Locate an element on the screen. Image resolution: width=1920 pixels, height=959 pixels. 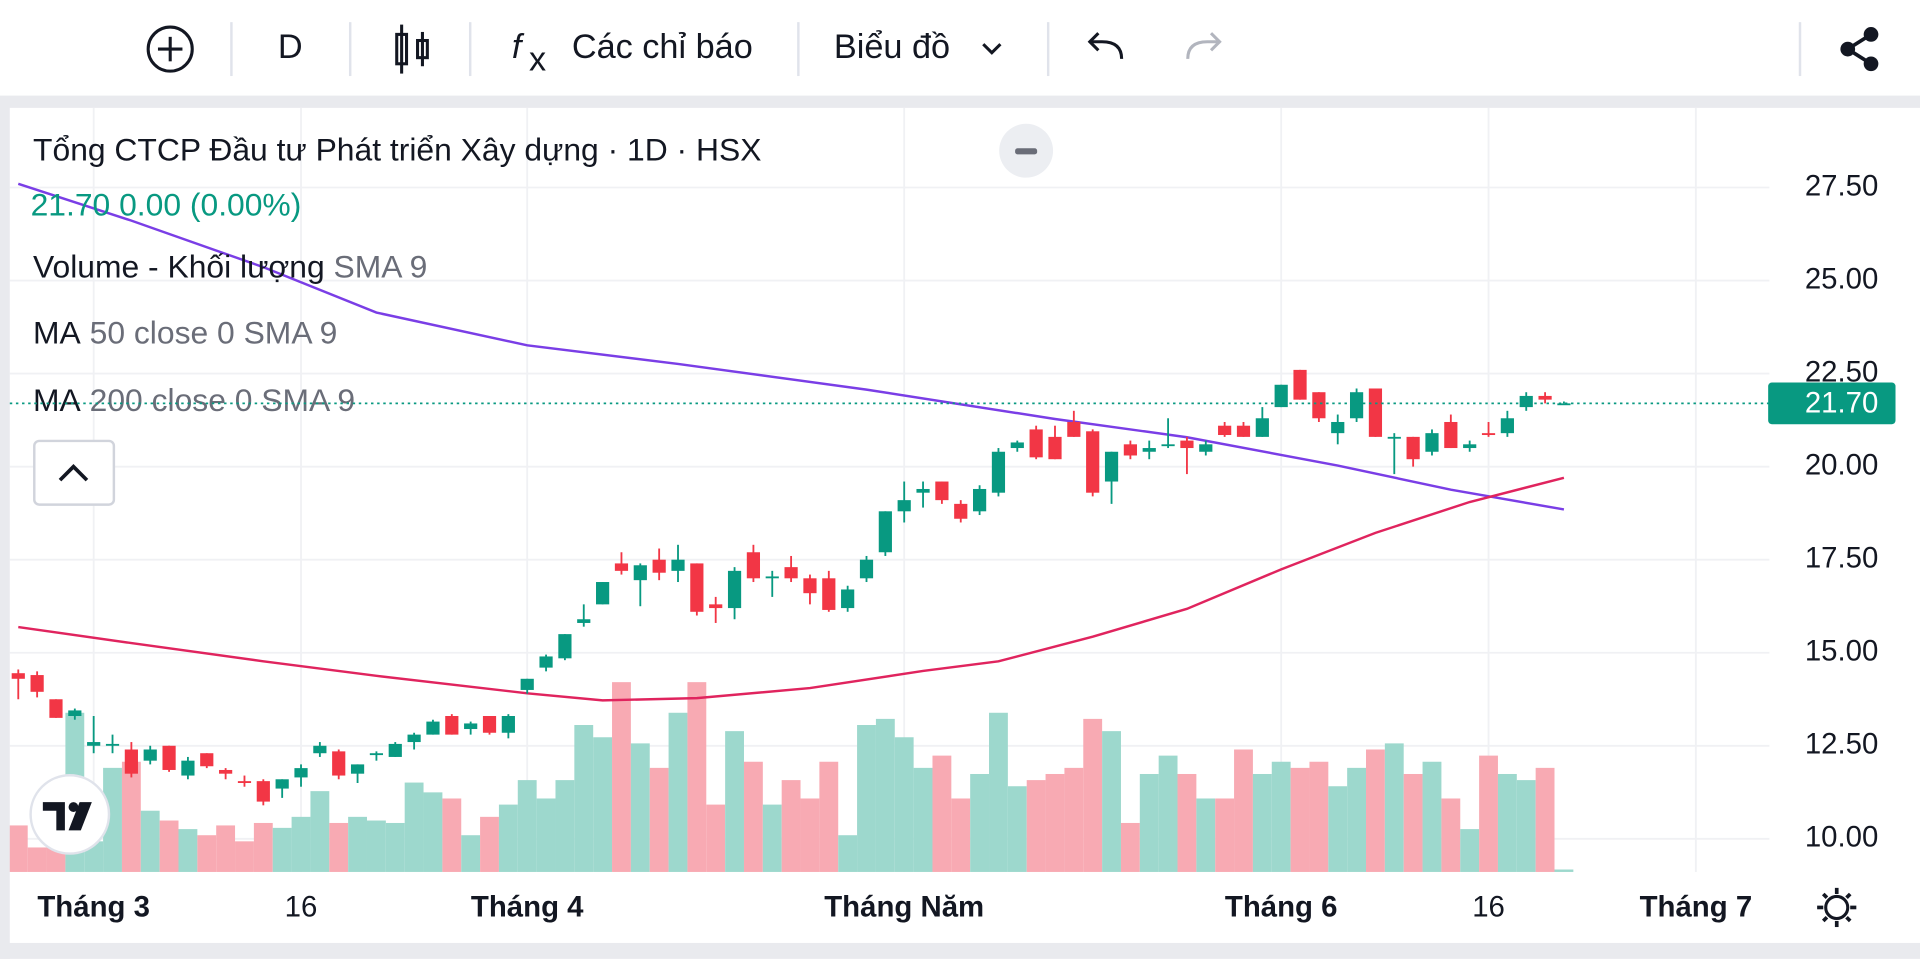
y-tick-label: 25.00 is located at coordinates (1842, 278).